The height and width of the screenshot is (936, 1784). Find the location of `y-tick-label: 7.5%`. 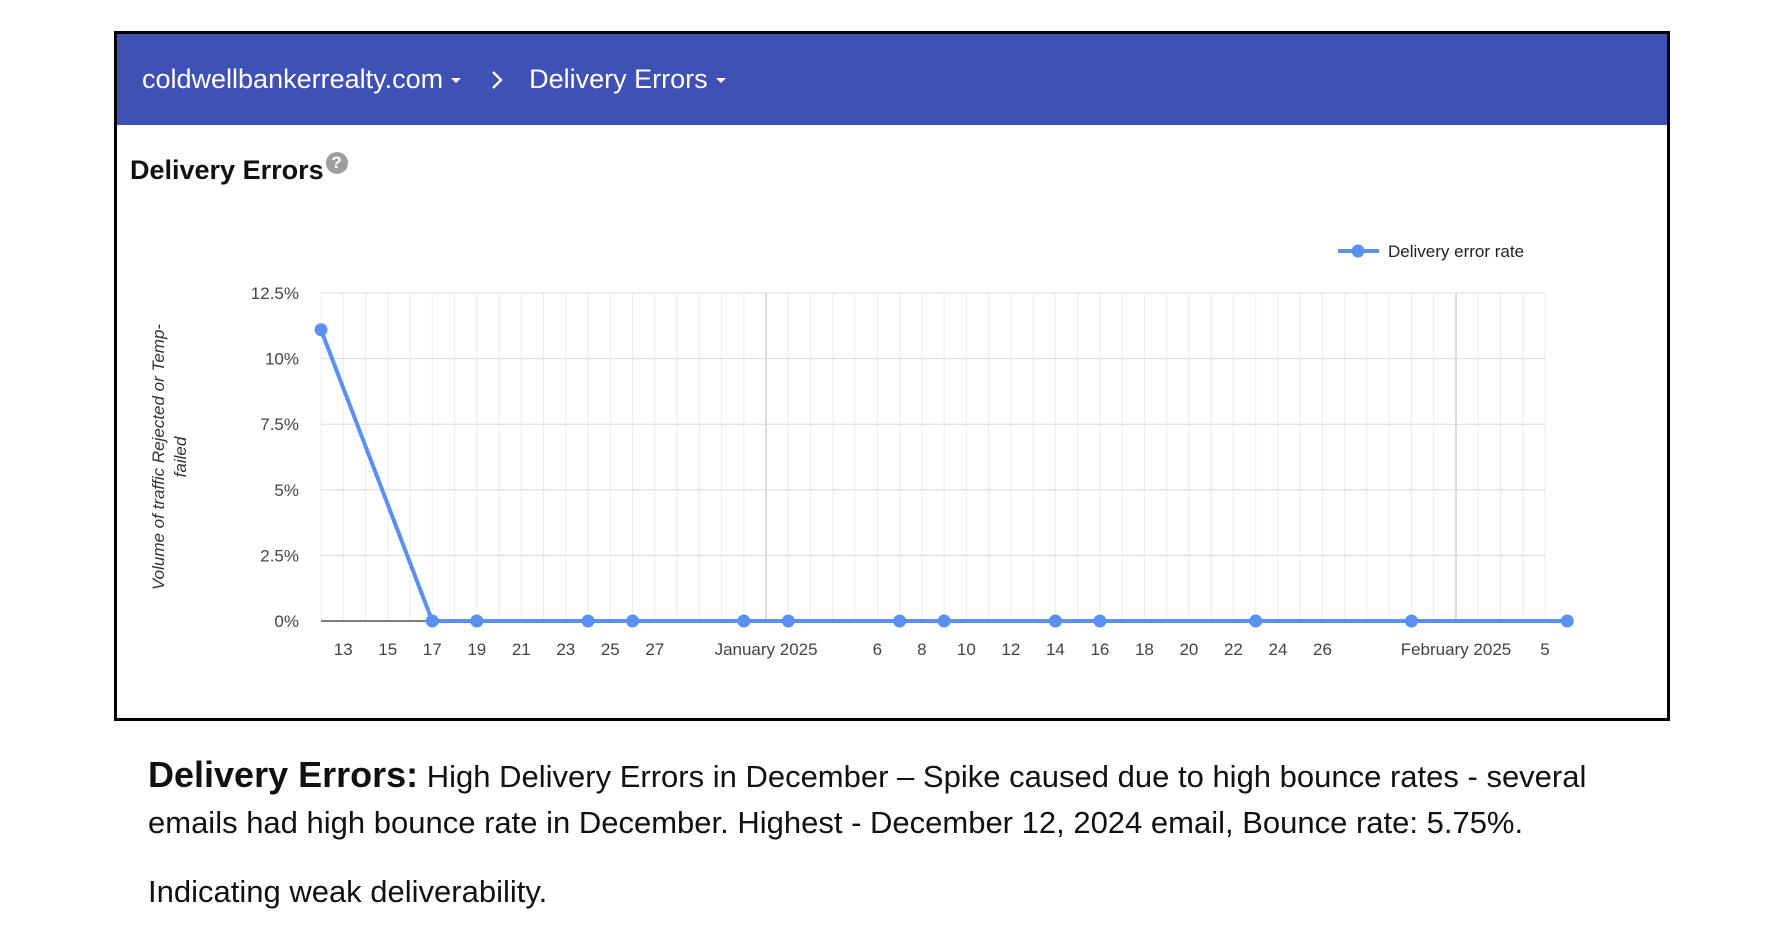

y-tick-label: 7.5% is located at coordinates (279, 424).